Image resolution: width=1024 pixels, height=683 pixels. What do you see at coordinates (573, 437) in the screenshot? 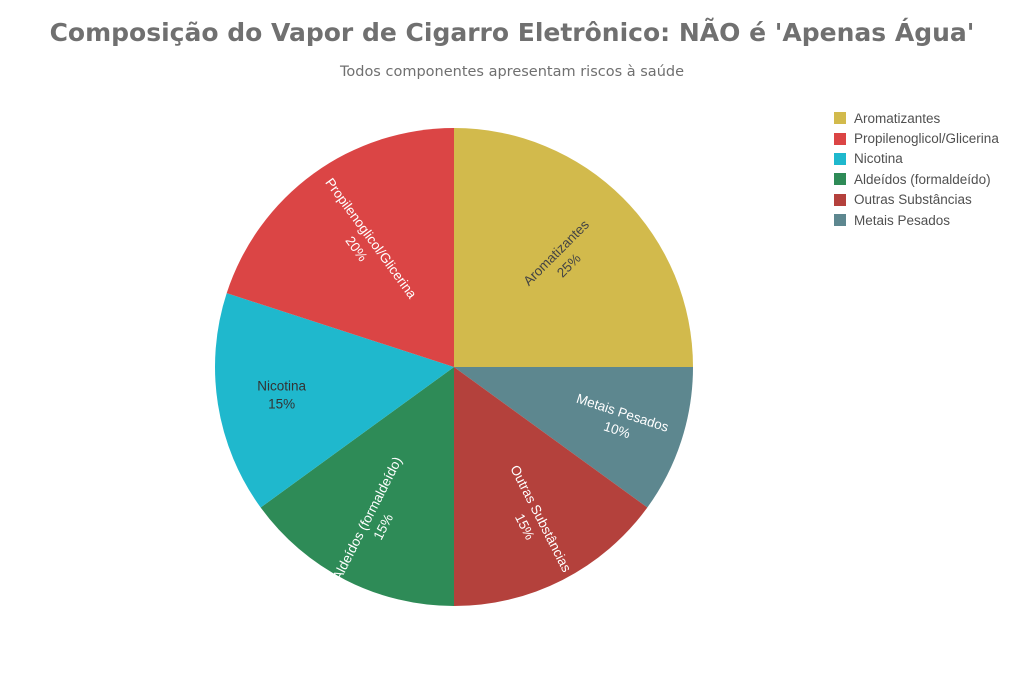
I see `pie-slice-metais-pesados` at bounding box center [573, 437].